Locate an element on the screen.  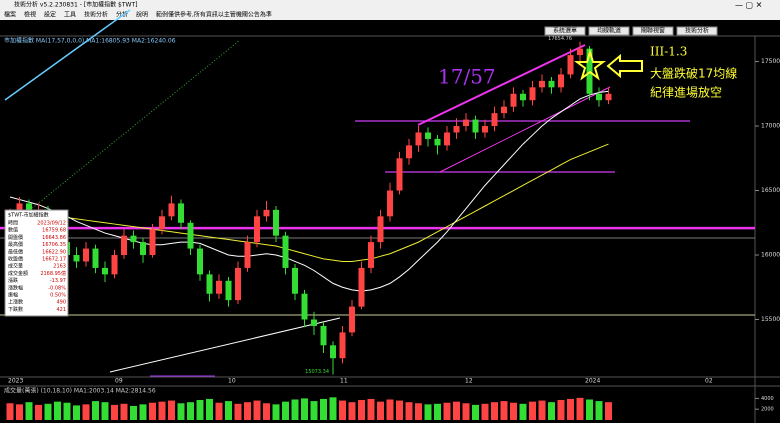
button-label: 關聯視窗 is located at coordinates (653, 31).